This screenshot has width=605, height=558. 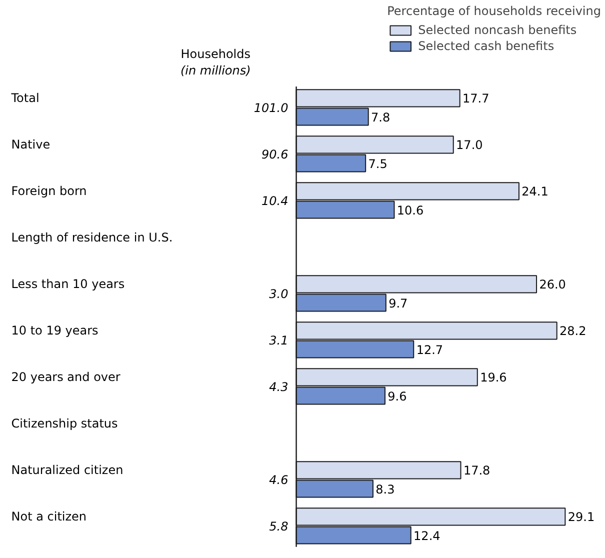 What do you see at coordinates (49, 191) in the screenshot?
I see `y-tick-label: Foreign born` at bounding box center [49, 191].